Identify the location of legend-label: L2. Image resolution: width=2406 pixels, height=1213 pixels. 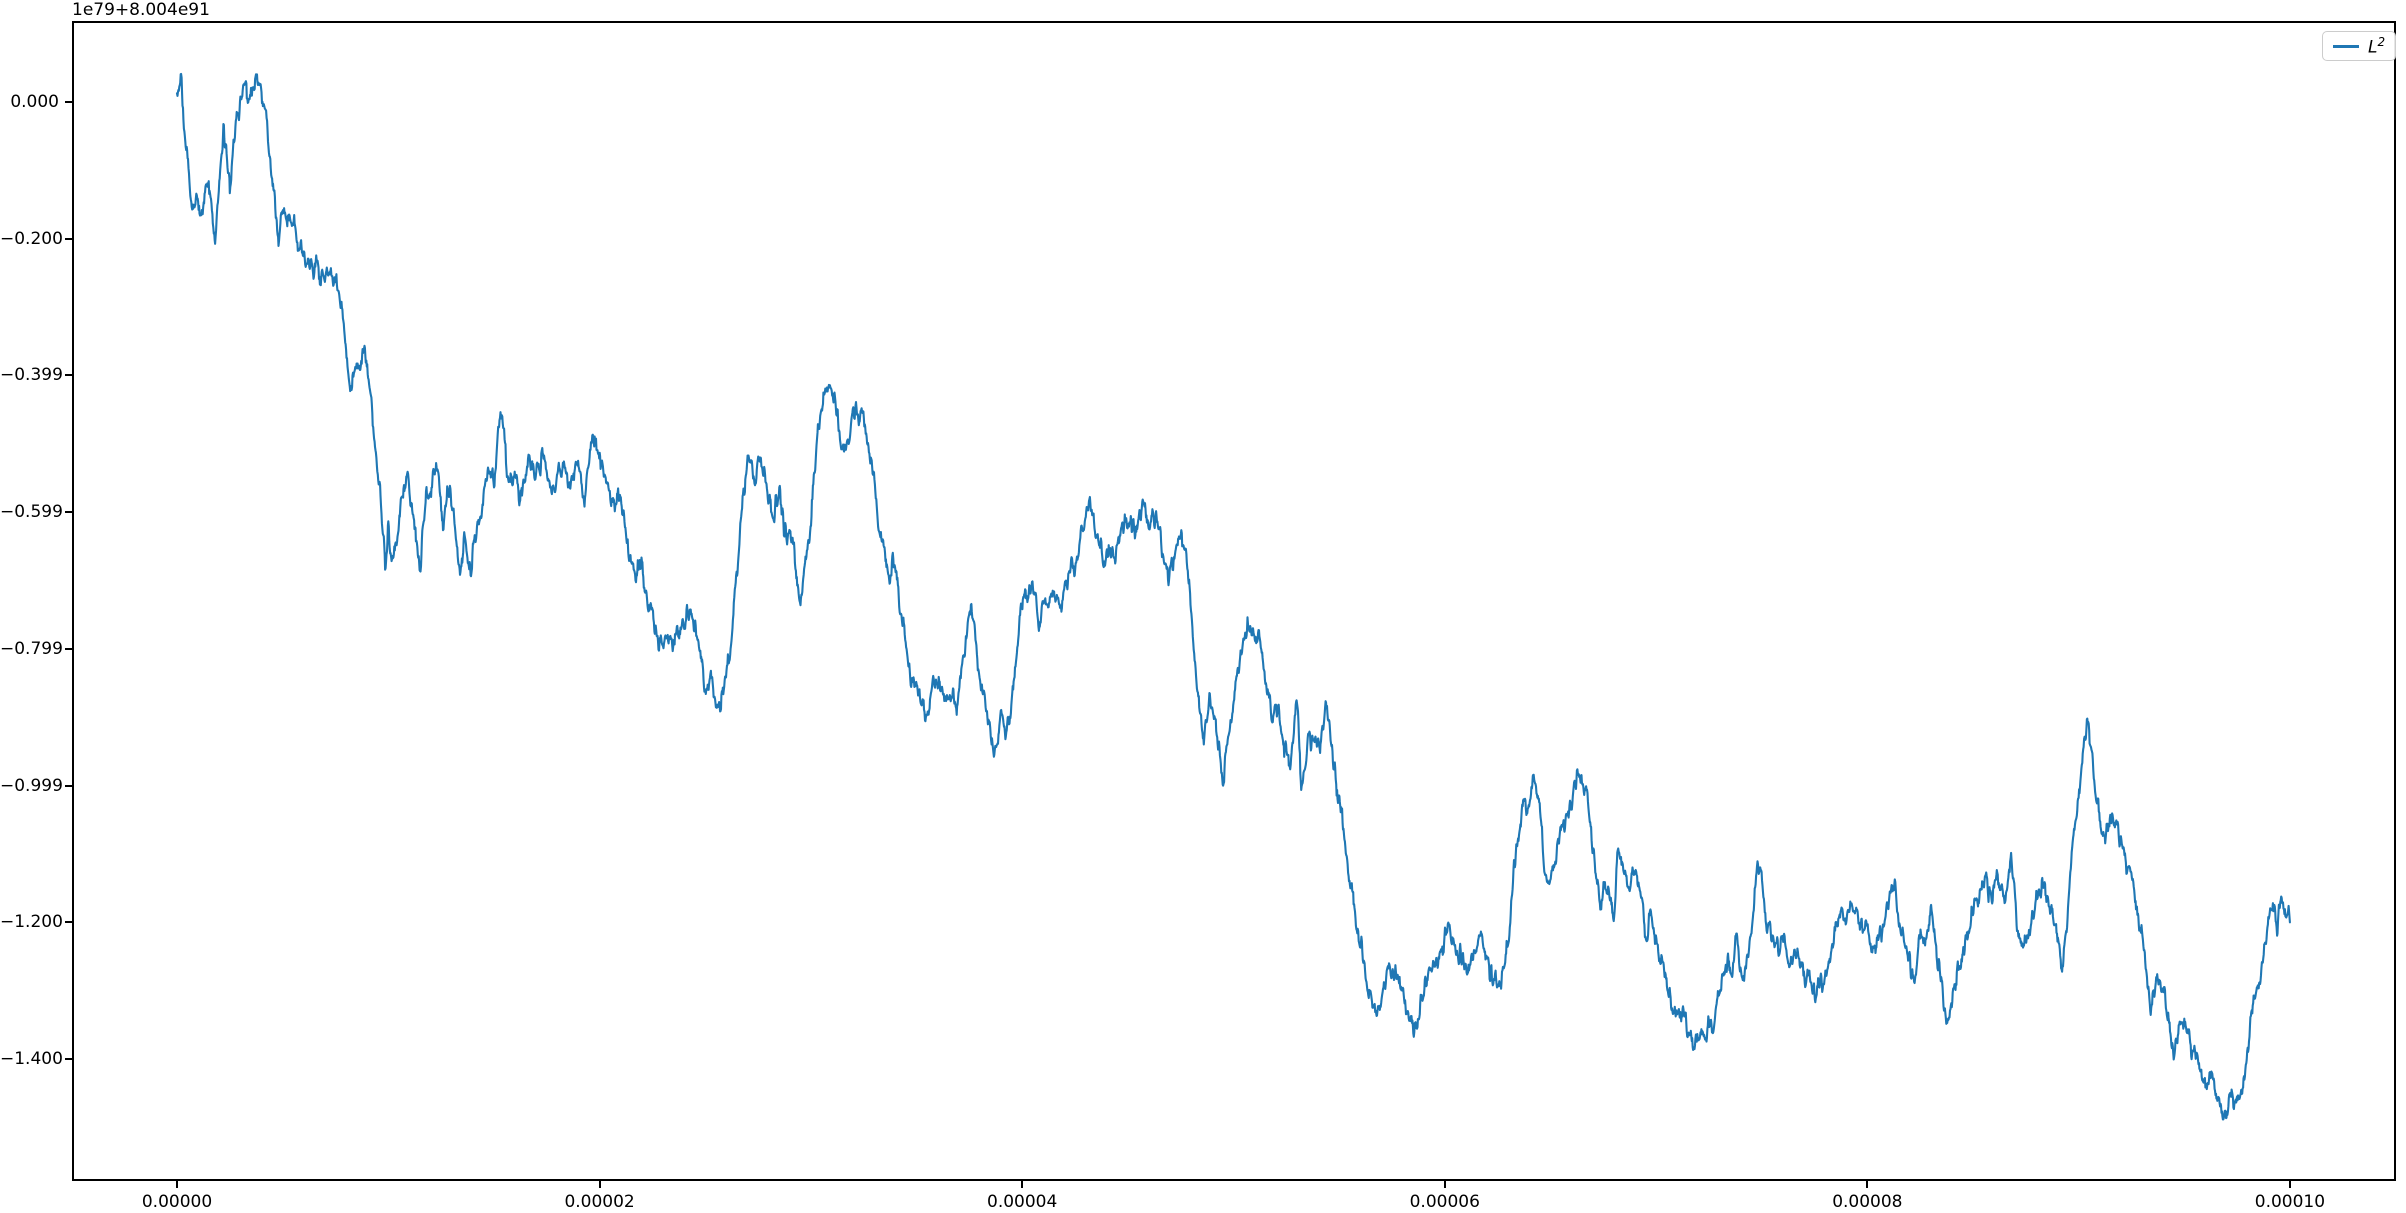
(2377, 46).